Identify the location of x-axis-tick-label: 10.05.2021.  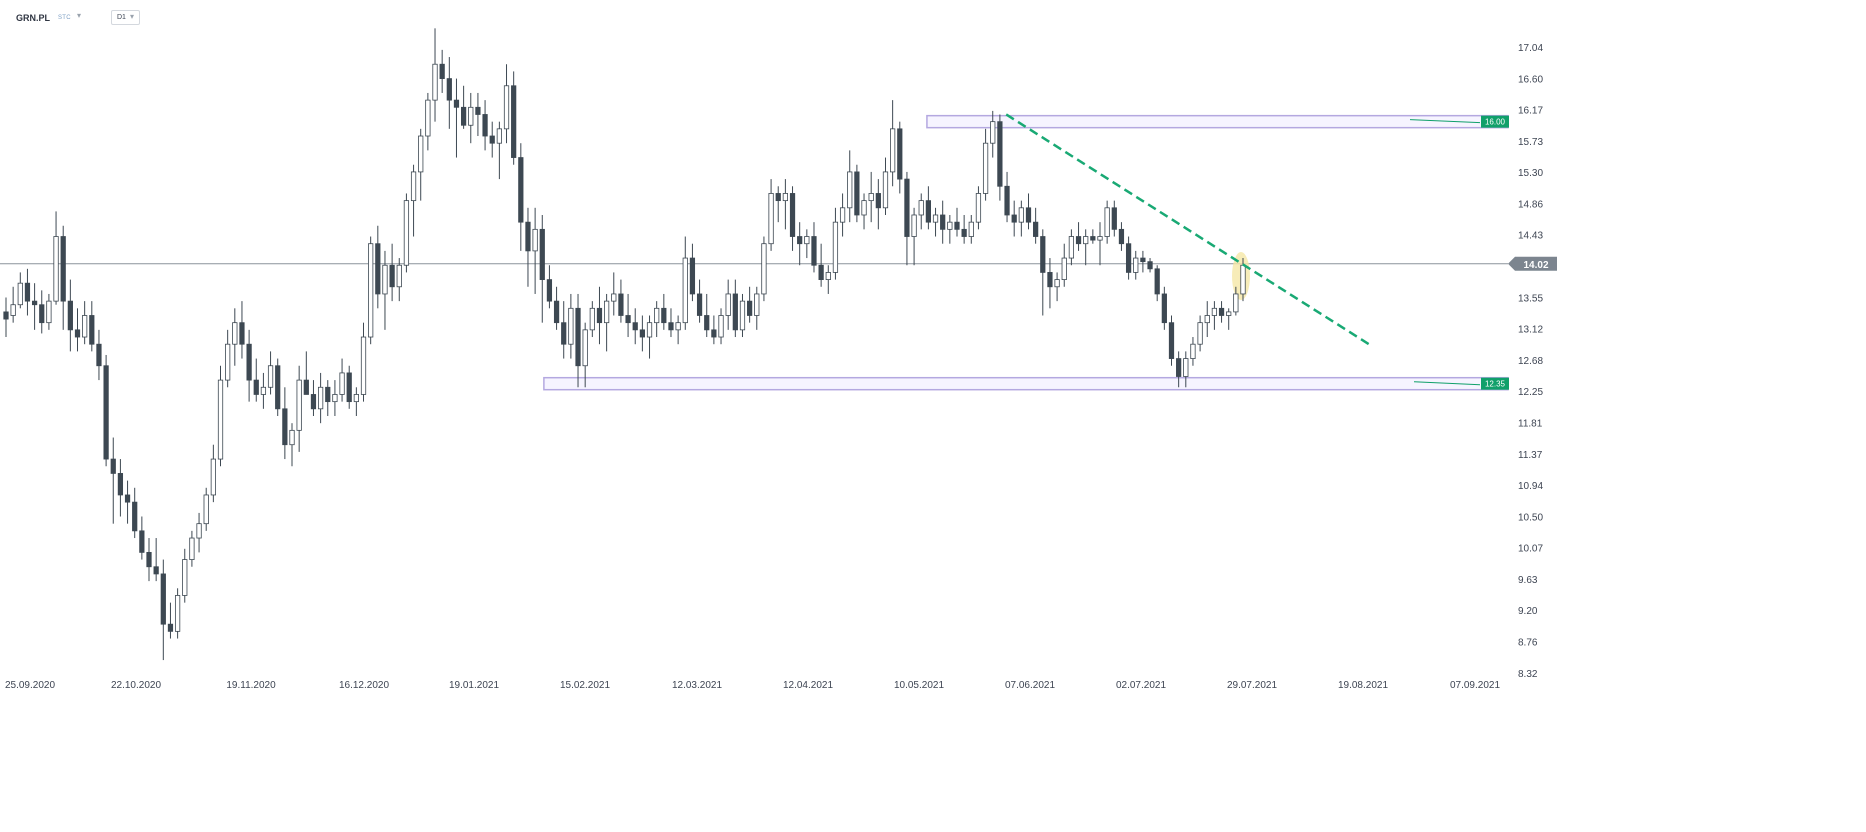
(919, 685).